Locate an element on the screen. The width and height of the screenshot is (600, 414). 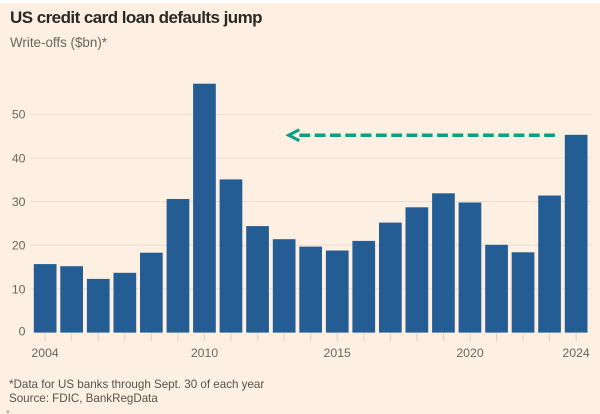
svg-text: 30 is located at coordinates (19, 202).